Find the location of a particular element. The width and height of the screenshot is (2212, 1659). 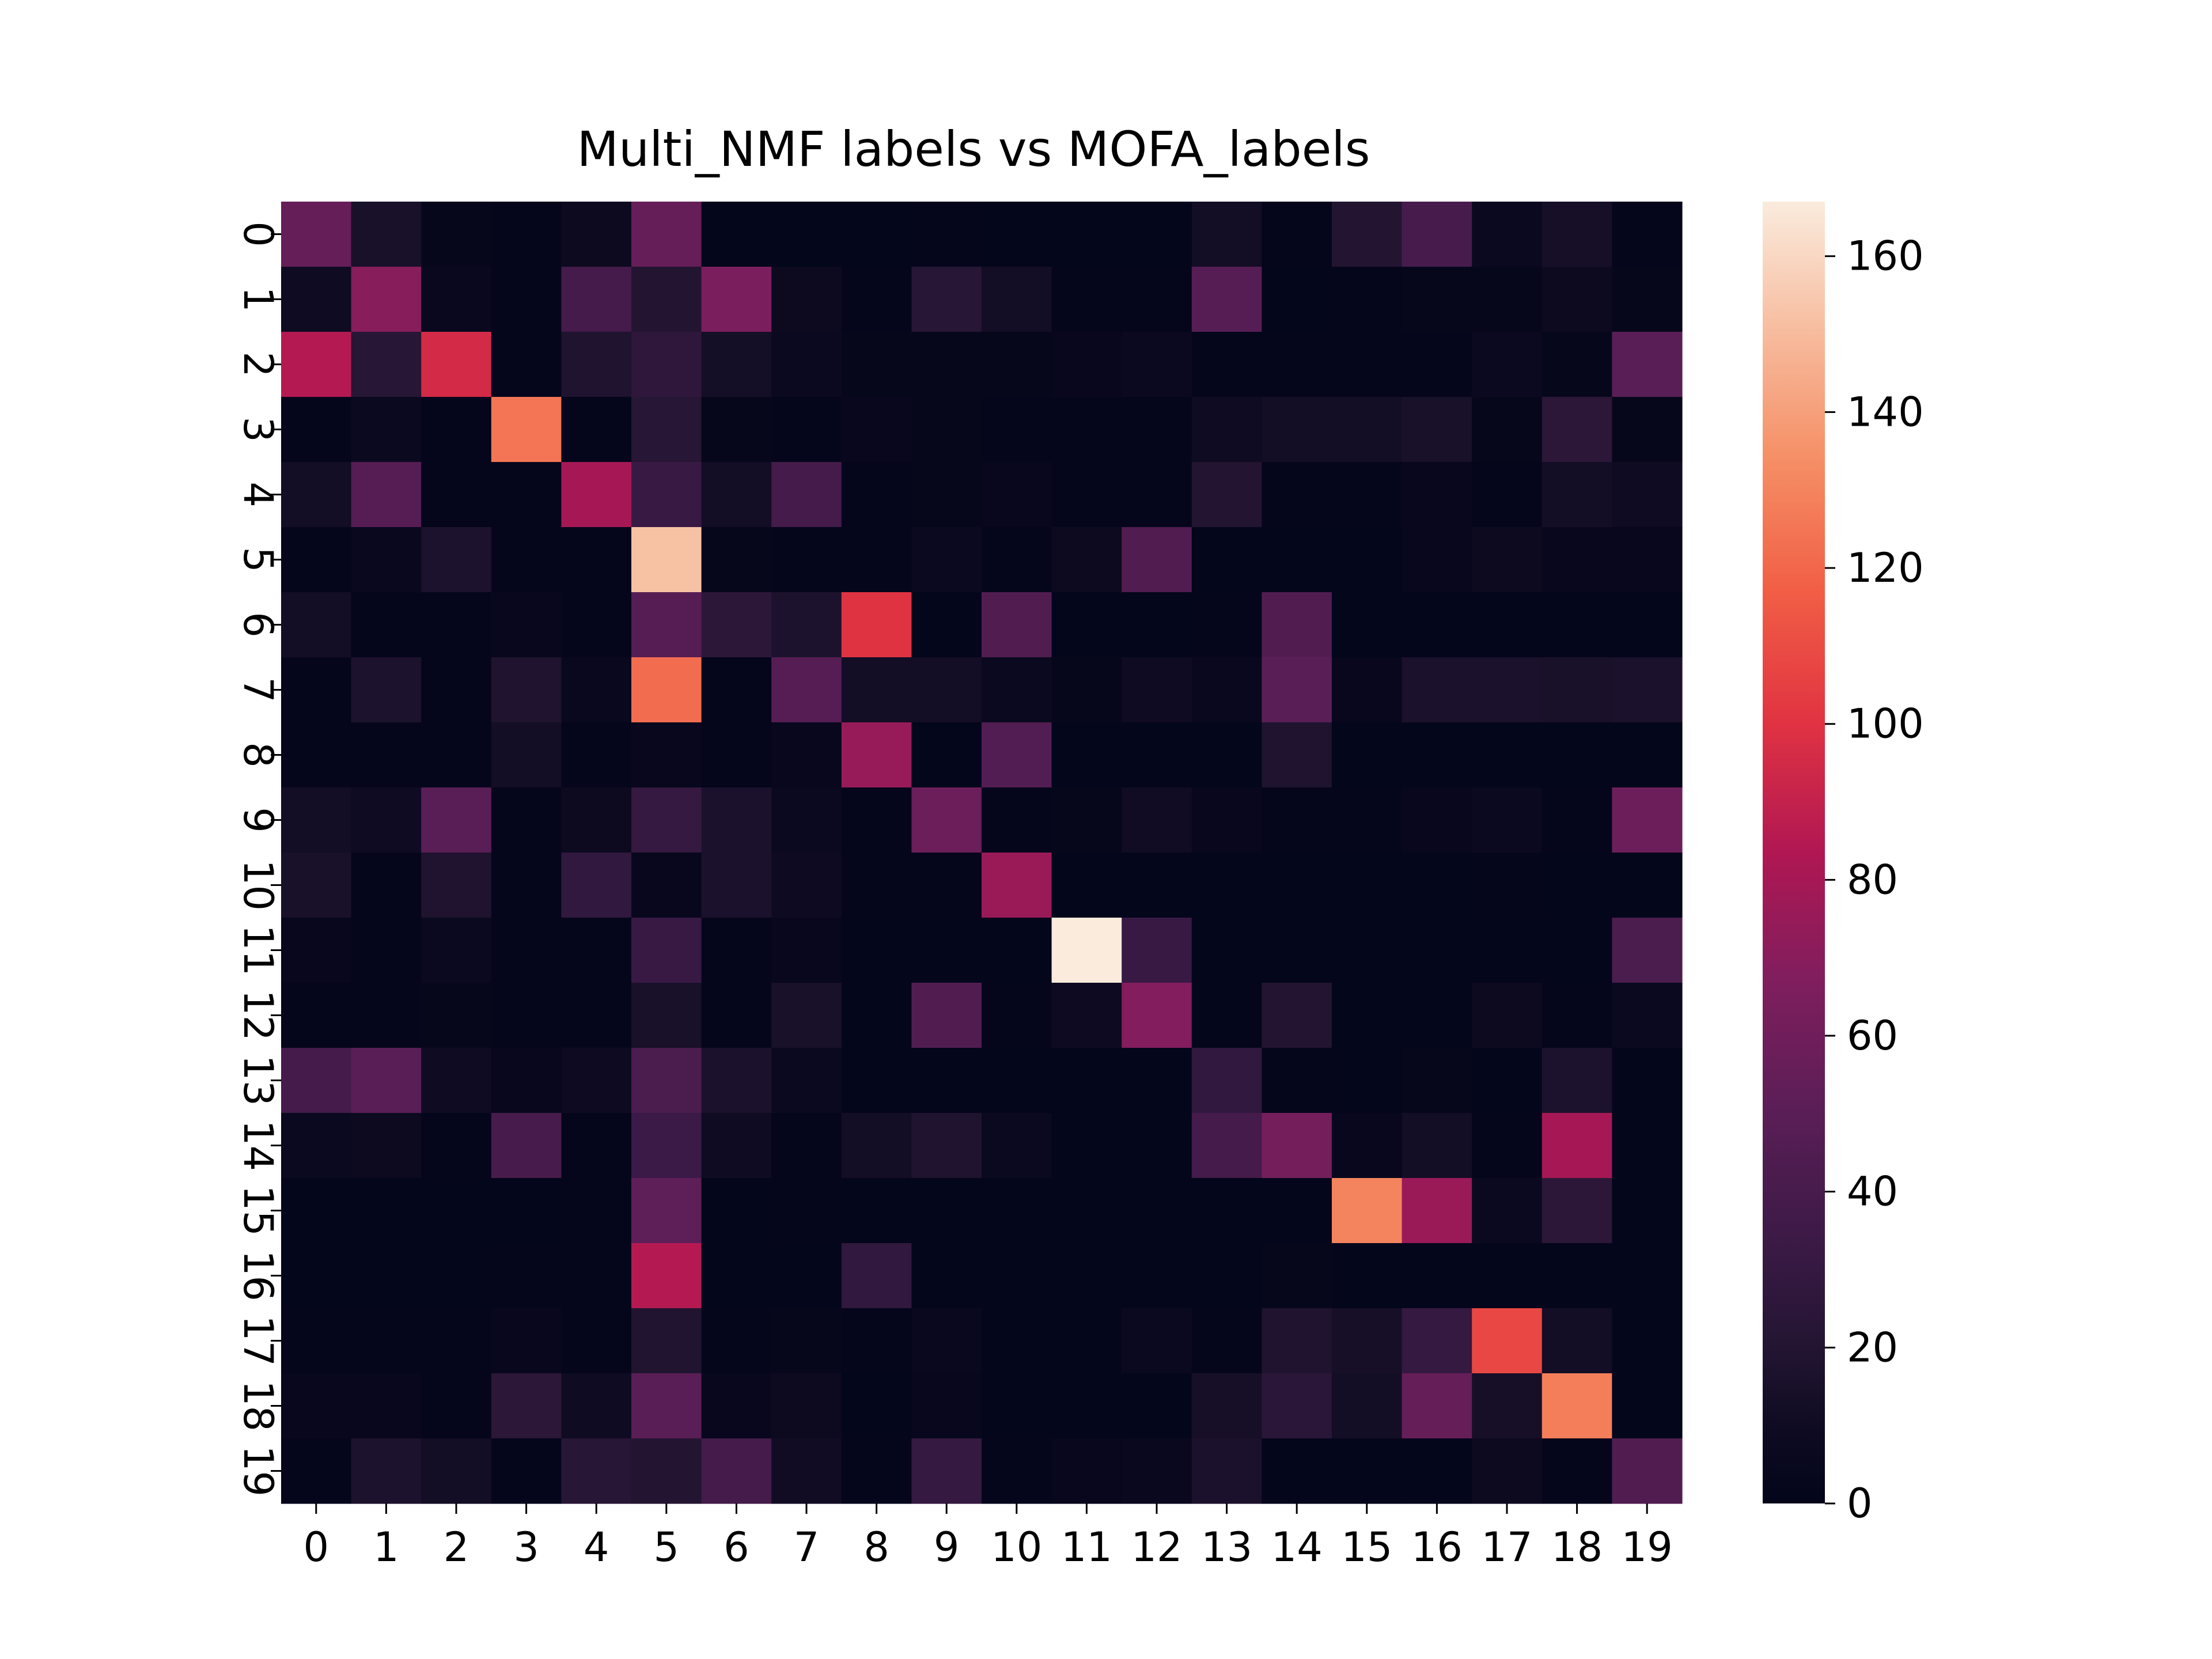

heatmap-cell-r9-c10 is located at coordinates (1017, 820).